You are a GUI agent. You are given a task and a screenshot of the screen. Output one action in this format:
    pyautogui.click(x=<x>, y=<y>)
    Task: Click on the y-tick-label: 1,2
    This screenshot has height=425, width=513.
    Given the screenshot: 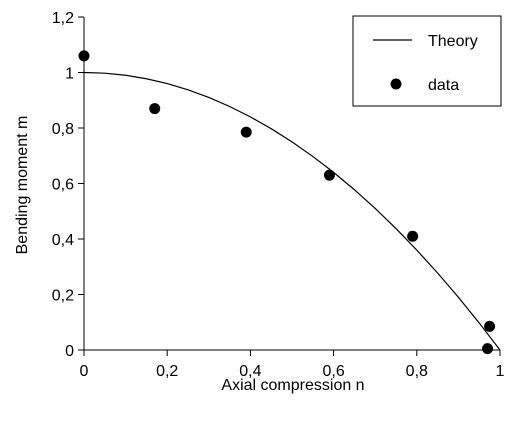 What is the action you would take?
    pyautogui.click(x=63, y=18)
    